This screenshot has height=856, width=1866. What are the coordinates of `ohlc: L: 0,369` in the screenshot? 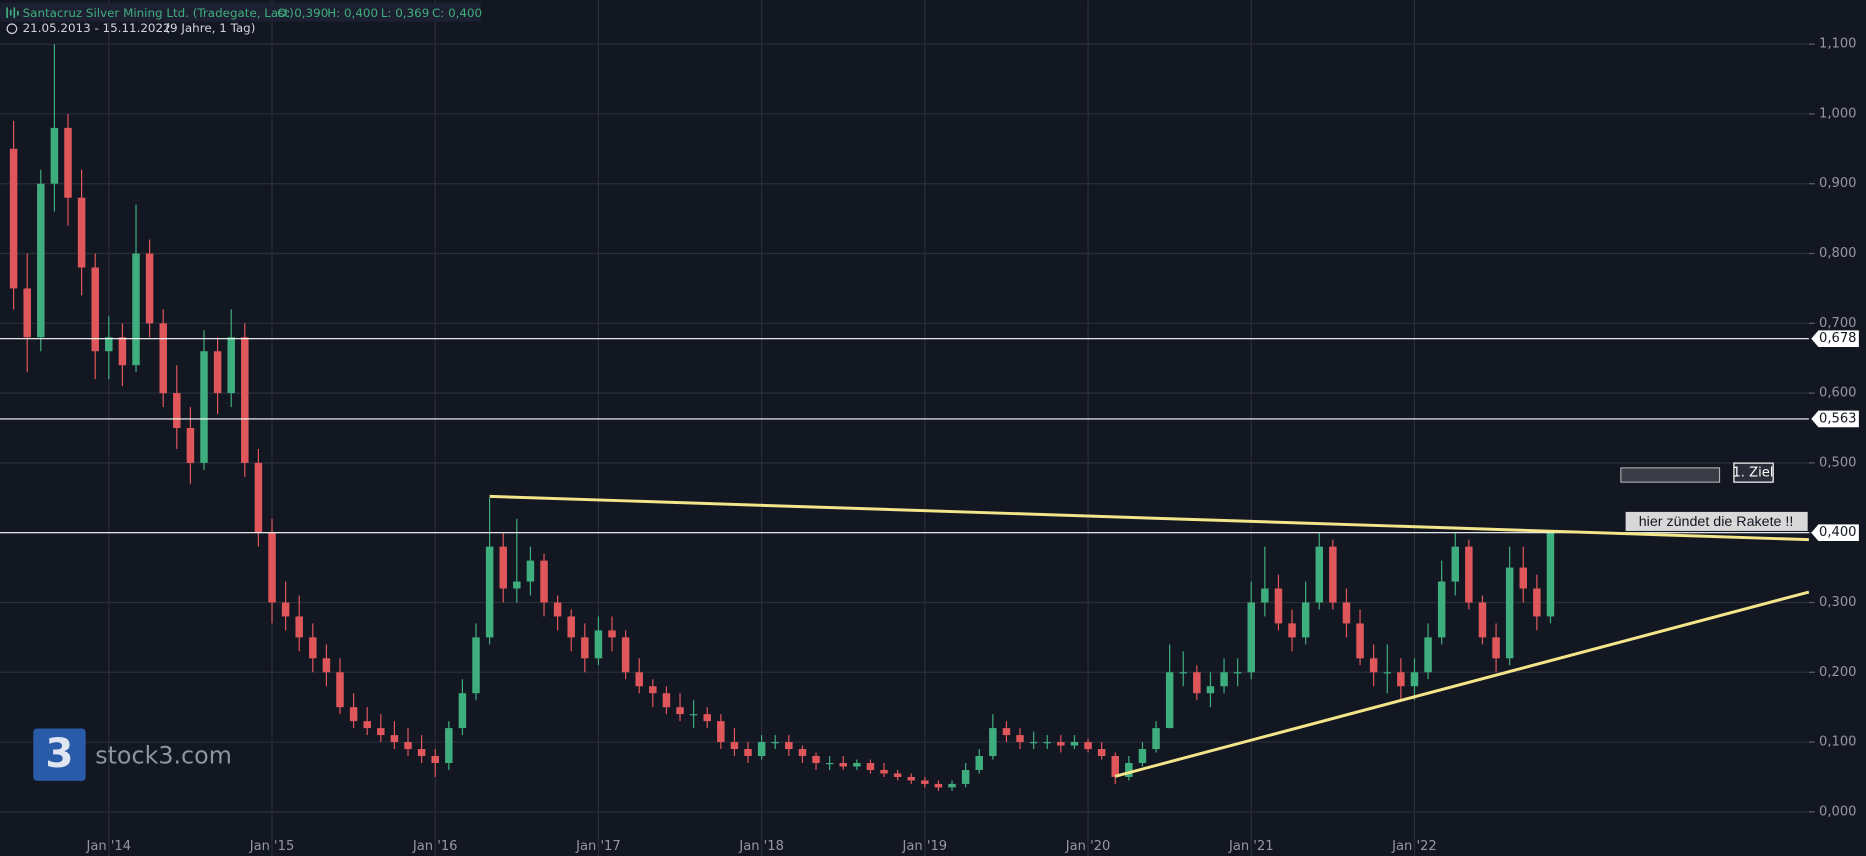 It's located at (405, 13).